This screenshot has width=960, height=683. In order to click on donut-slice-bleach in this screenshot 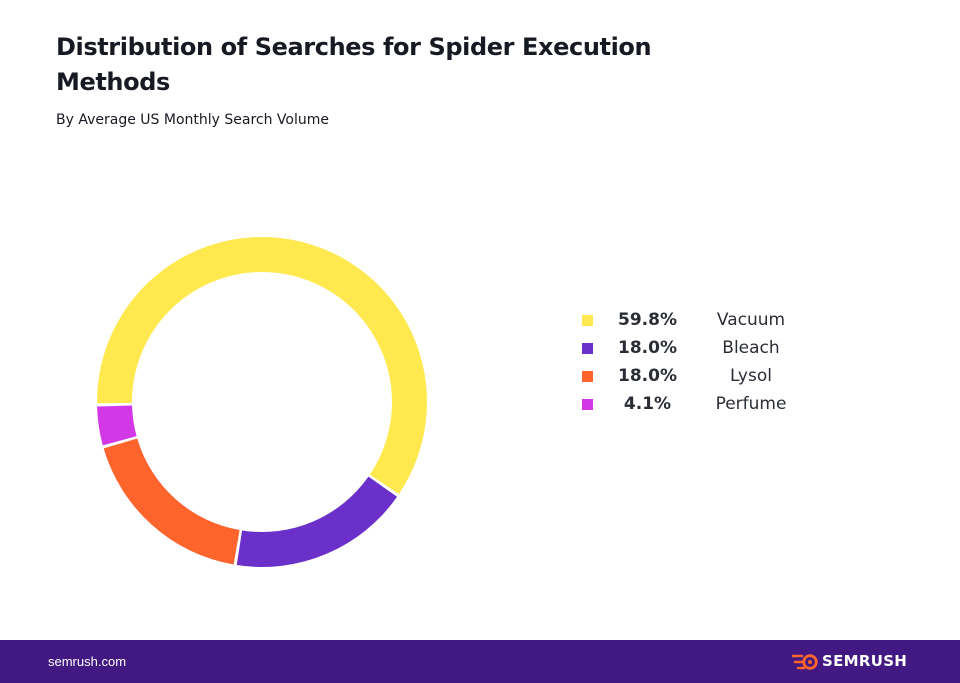, I will do `click(317, 521)`.